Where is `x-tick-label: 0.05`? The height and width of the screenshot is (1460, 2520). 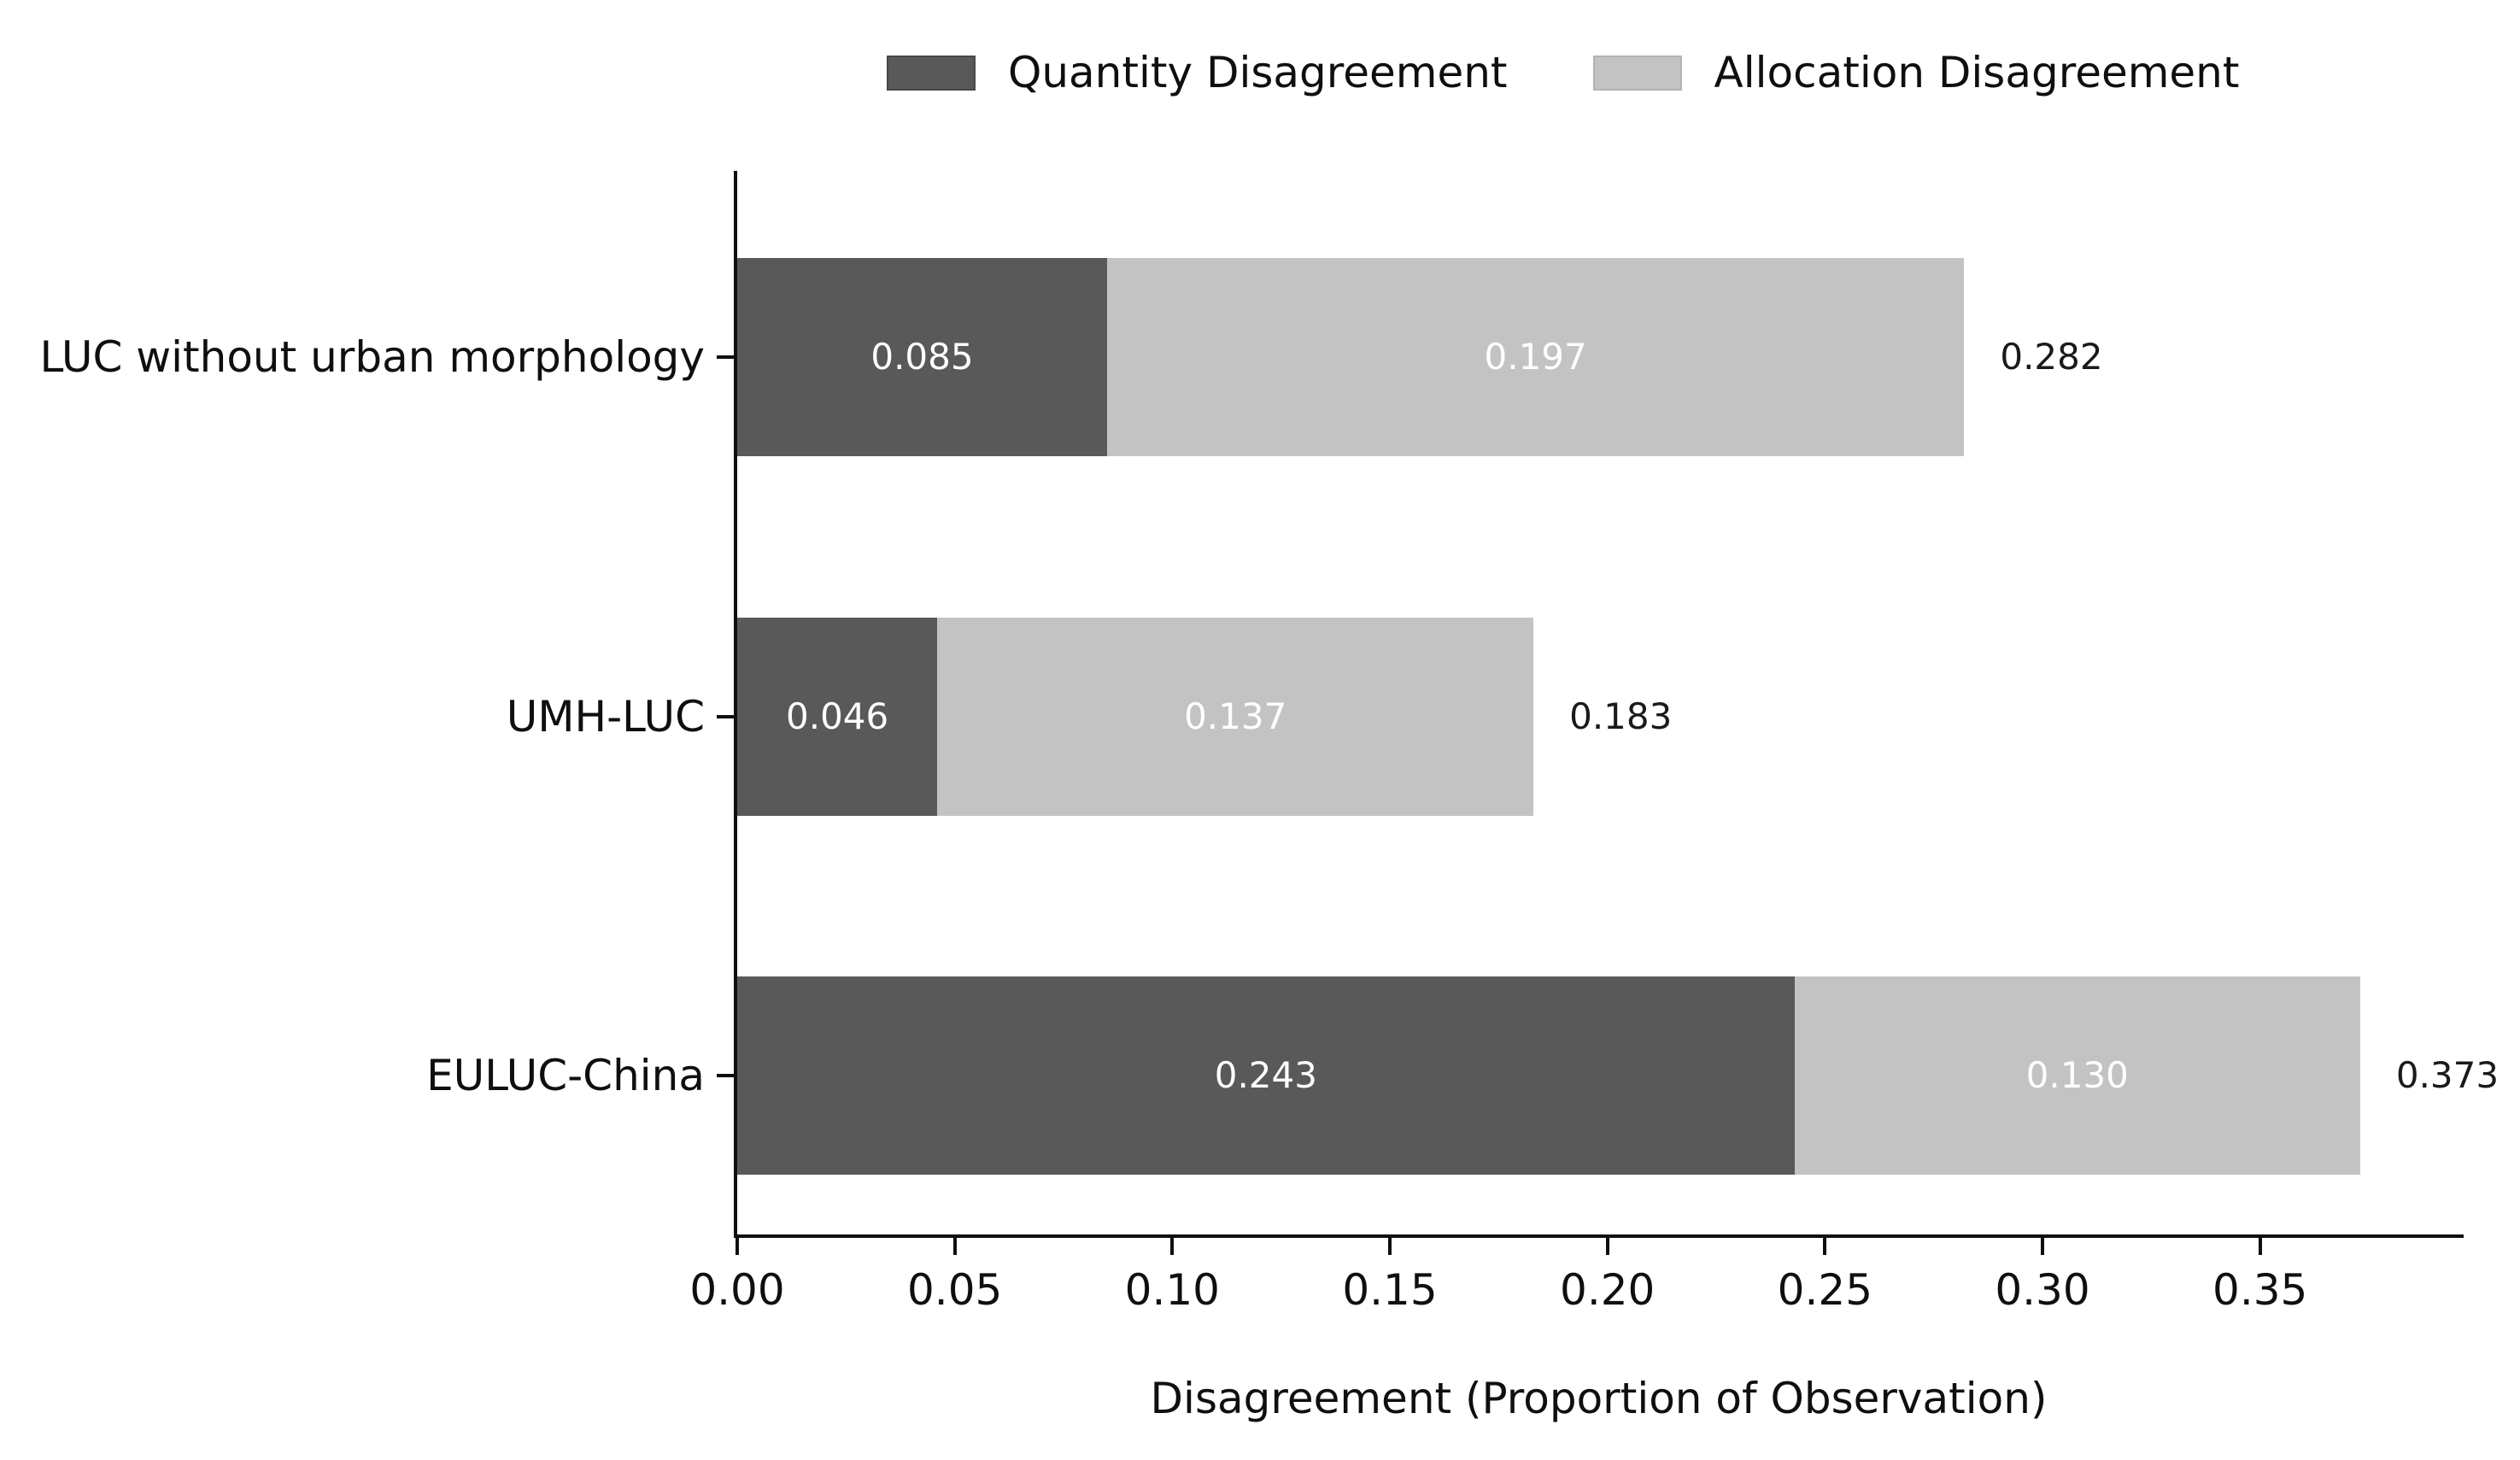 x-tick-label: 0.05 is located at coordinates (954, 1290).